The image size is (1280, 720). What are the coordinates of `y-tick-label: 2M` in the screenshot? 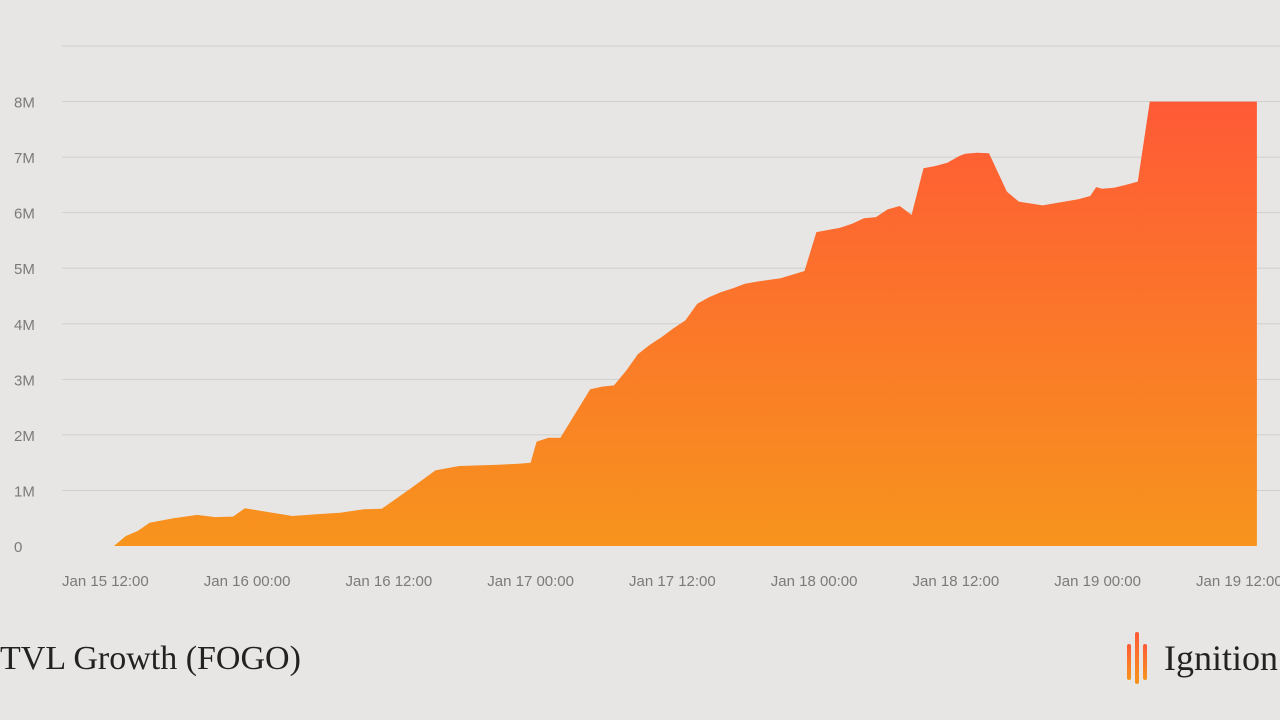 It's located at (24, 436).